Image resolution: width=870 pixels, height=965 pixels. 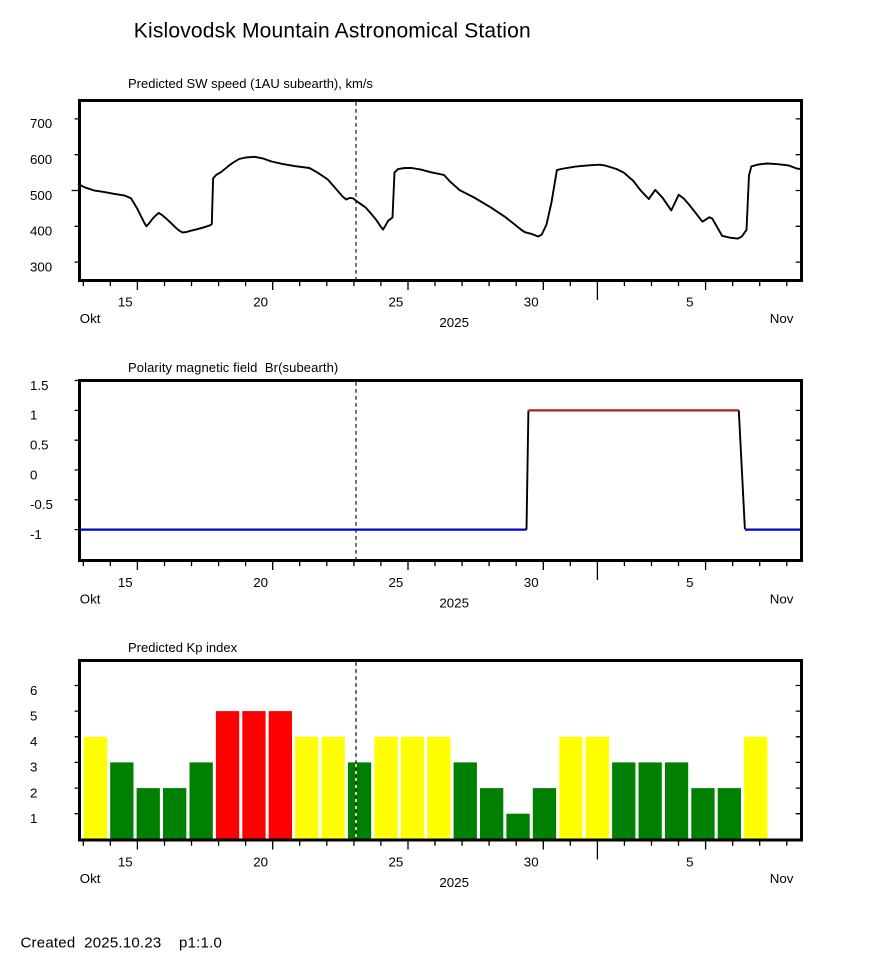 What do you see at coordinates (183, 647) in the screenshot?
I see `svg-text: Predicted Kp index` at bounding box center [183, 647].